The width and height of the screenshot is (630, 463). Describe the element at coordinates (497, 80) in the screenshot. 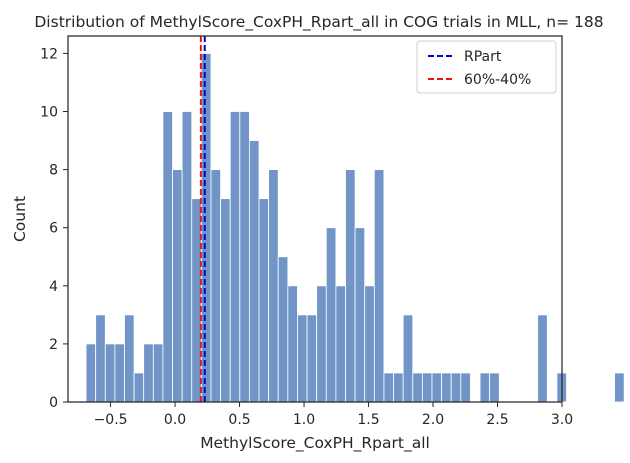

I see `legend-label-60-40: 60%-40%` at that location.